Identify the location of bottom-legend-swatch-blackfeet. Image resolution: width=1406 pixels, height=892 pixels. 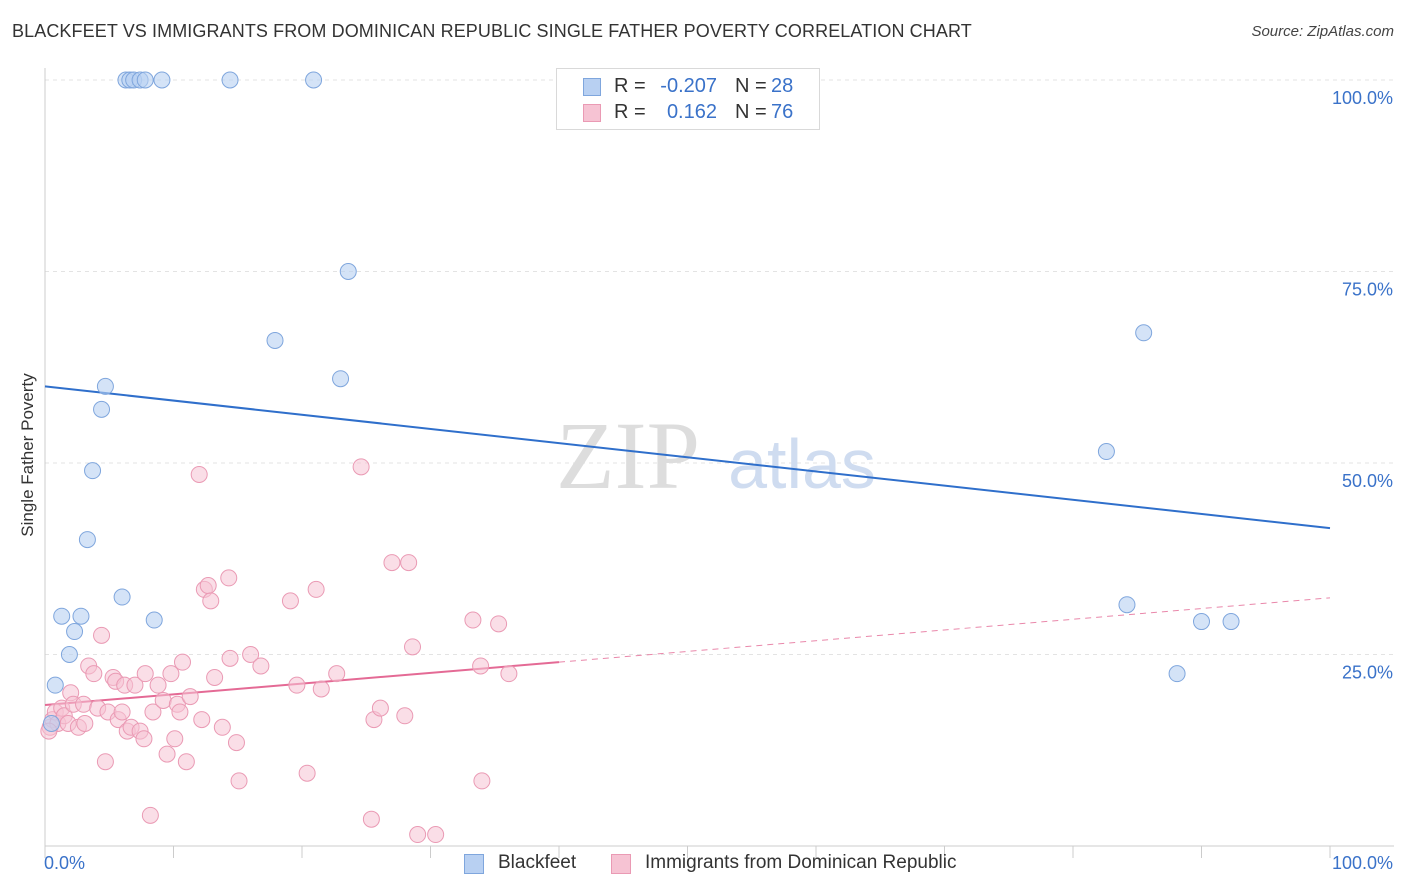
(474, 864).